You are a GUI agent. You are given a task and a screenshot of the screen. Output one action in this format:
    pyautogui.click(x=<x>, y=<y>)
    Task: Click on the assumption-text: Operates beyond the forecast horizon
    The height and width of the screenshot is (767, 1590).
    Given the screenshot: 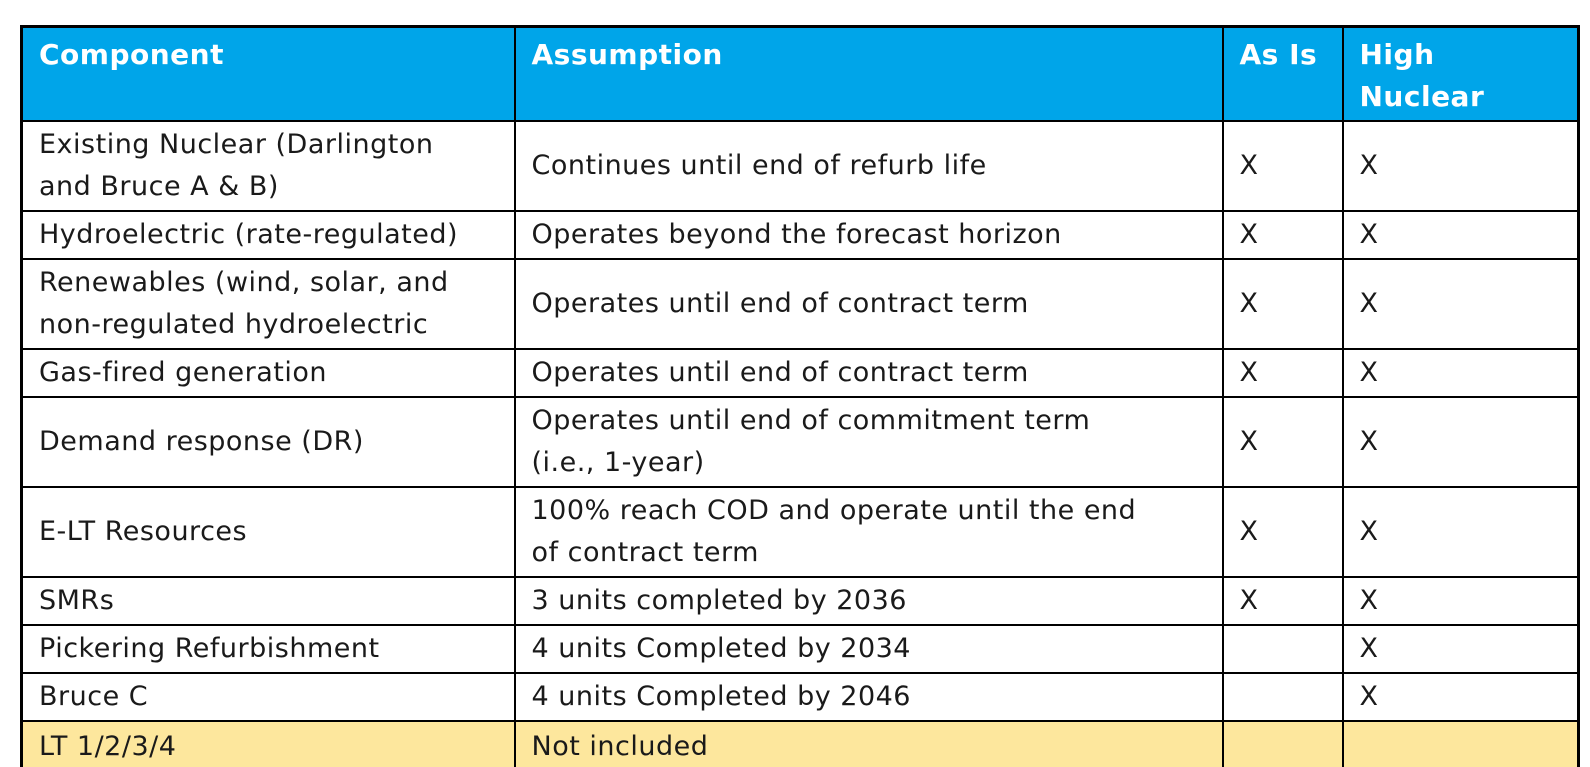 What is the action you would take?
    pyautogui.click(x=796, y=234)
    